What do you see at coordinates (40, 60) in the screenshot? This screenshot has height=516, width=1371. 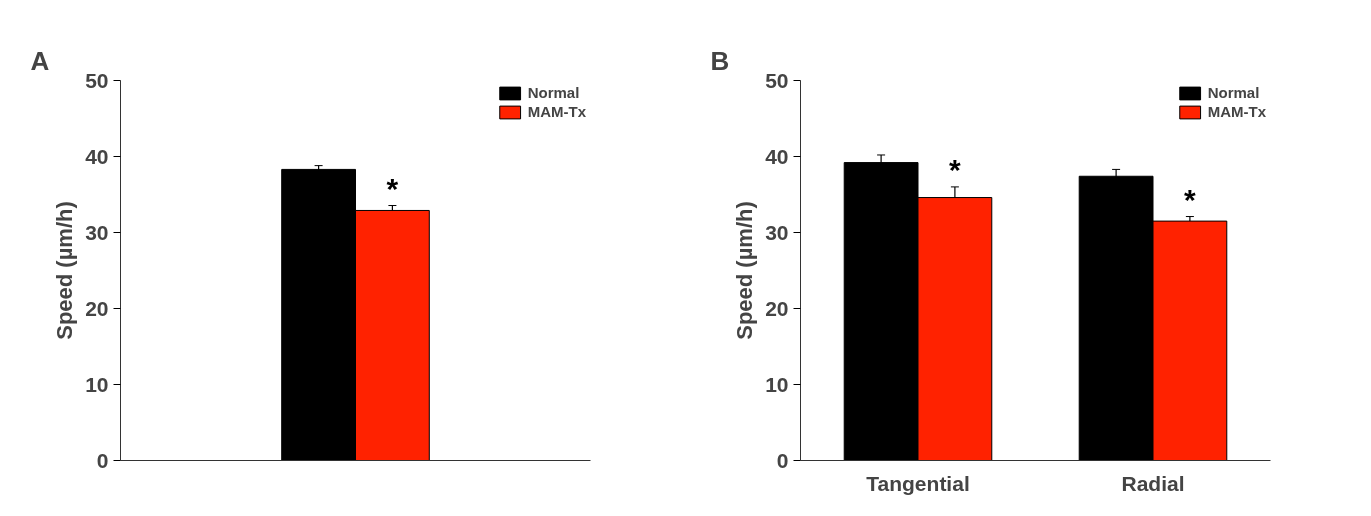 I see `chart-title: A` at bounding box center [40, 60].